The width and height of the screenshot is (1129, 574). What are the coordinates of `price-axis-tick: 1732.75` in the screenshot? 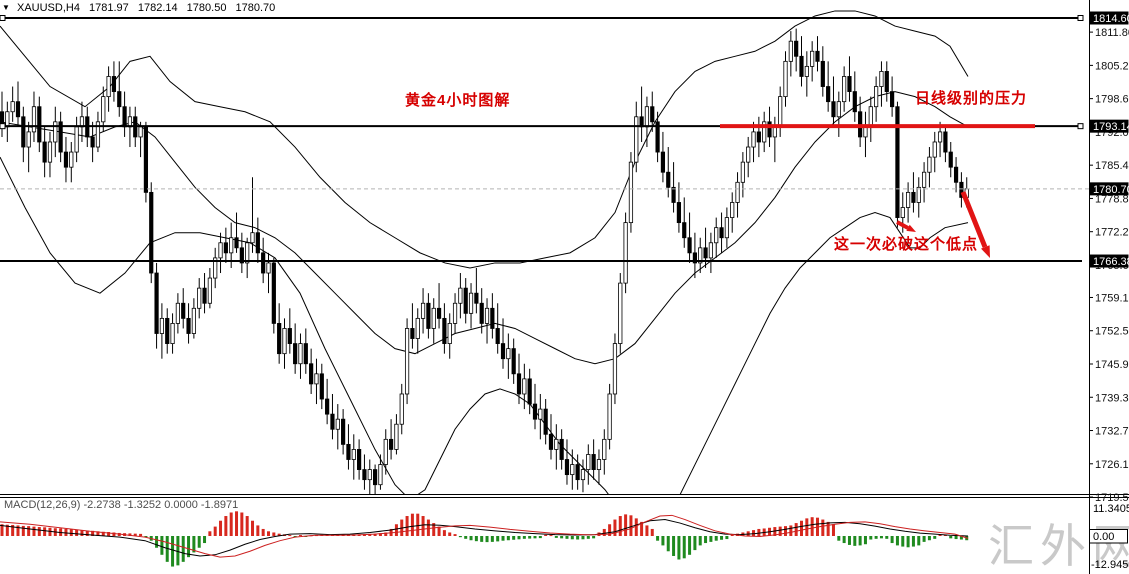 It's located at (1112, 432).